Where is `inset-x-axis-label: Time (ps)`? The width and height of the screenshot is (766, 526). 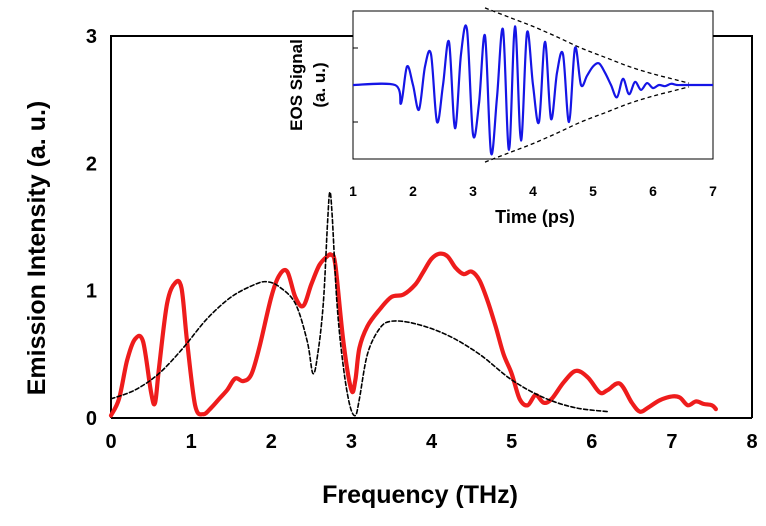 inset-x-axis-label: Time (ps) is located at coordinates (535, 217).